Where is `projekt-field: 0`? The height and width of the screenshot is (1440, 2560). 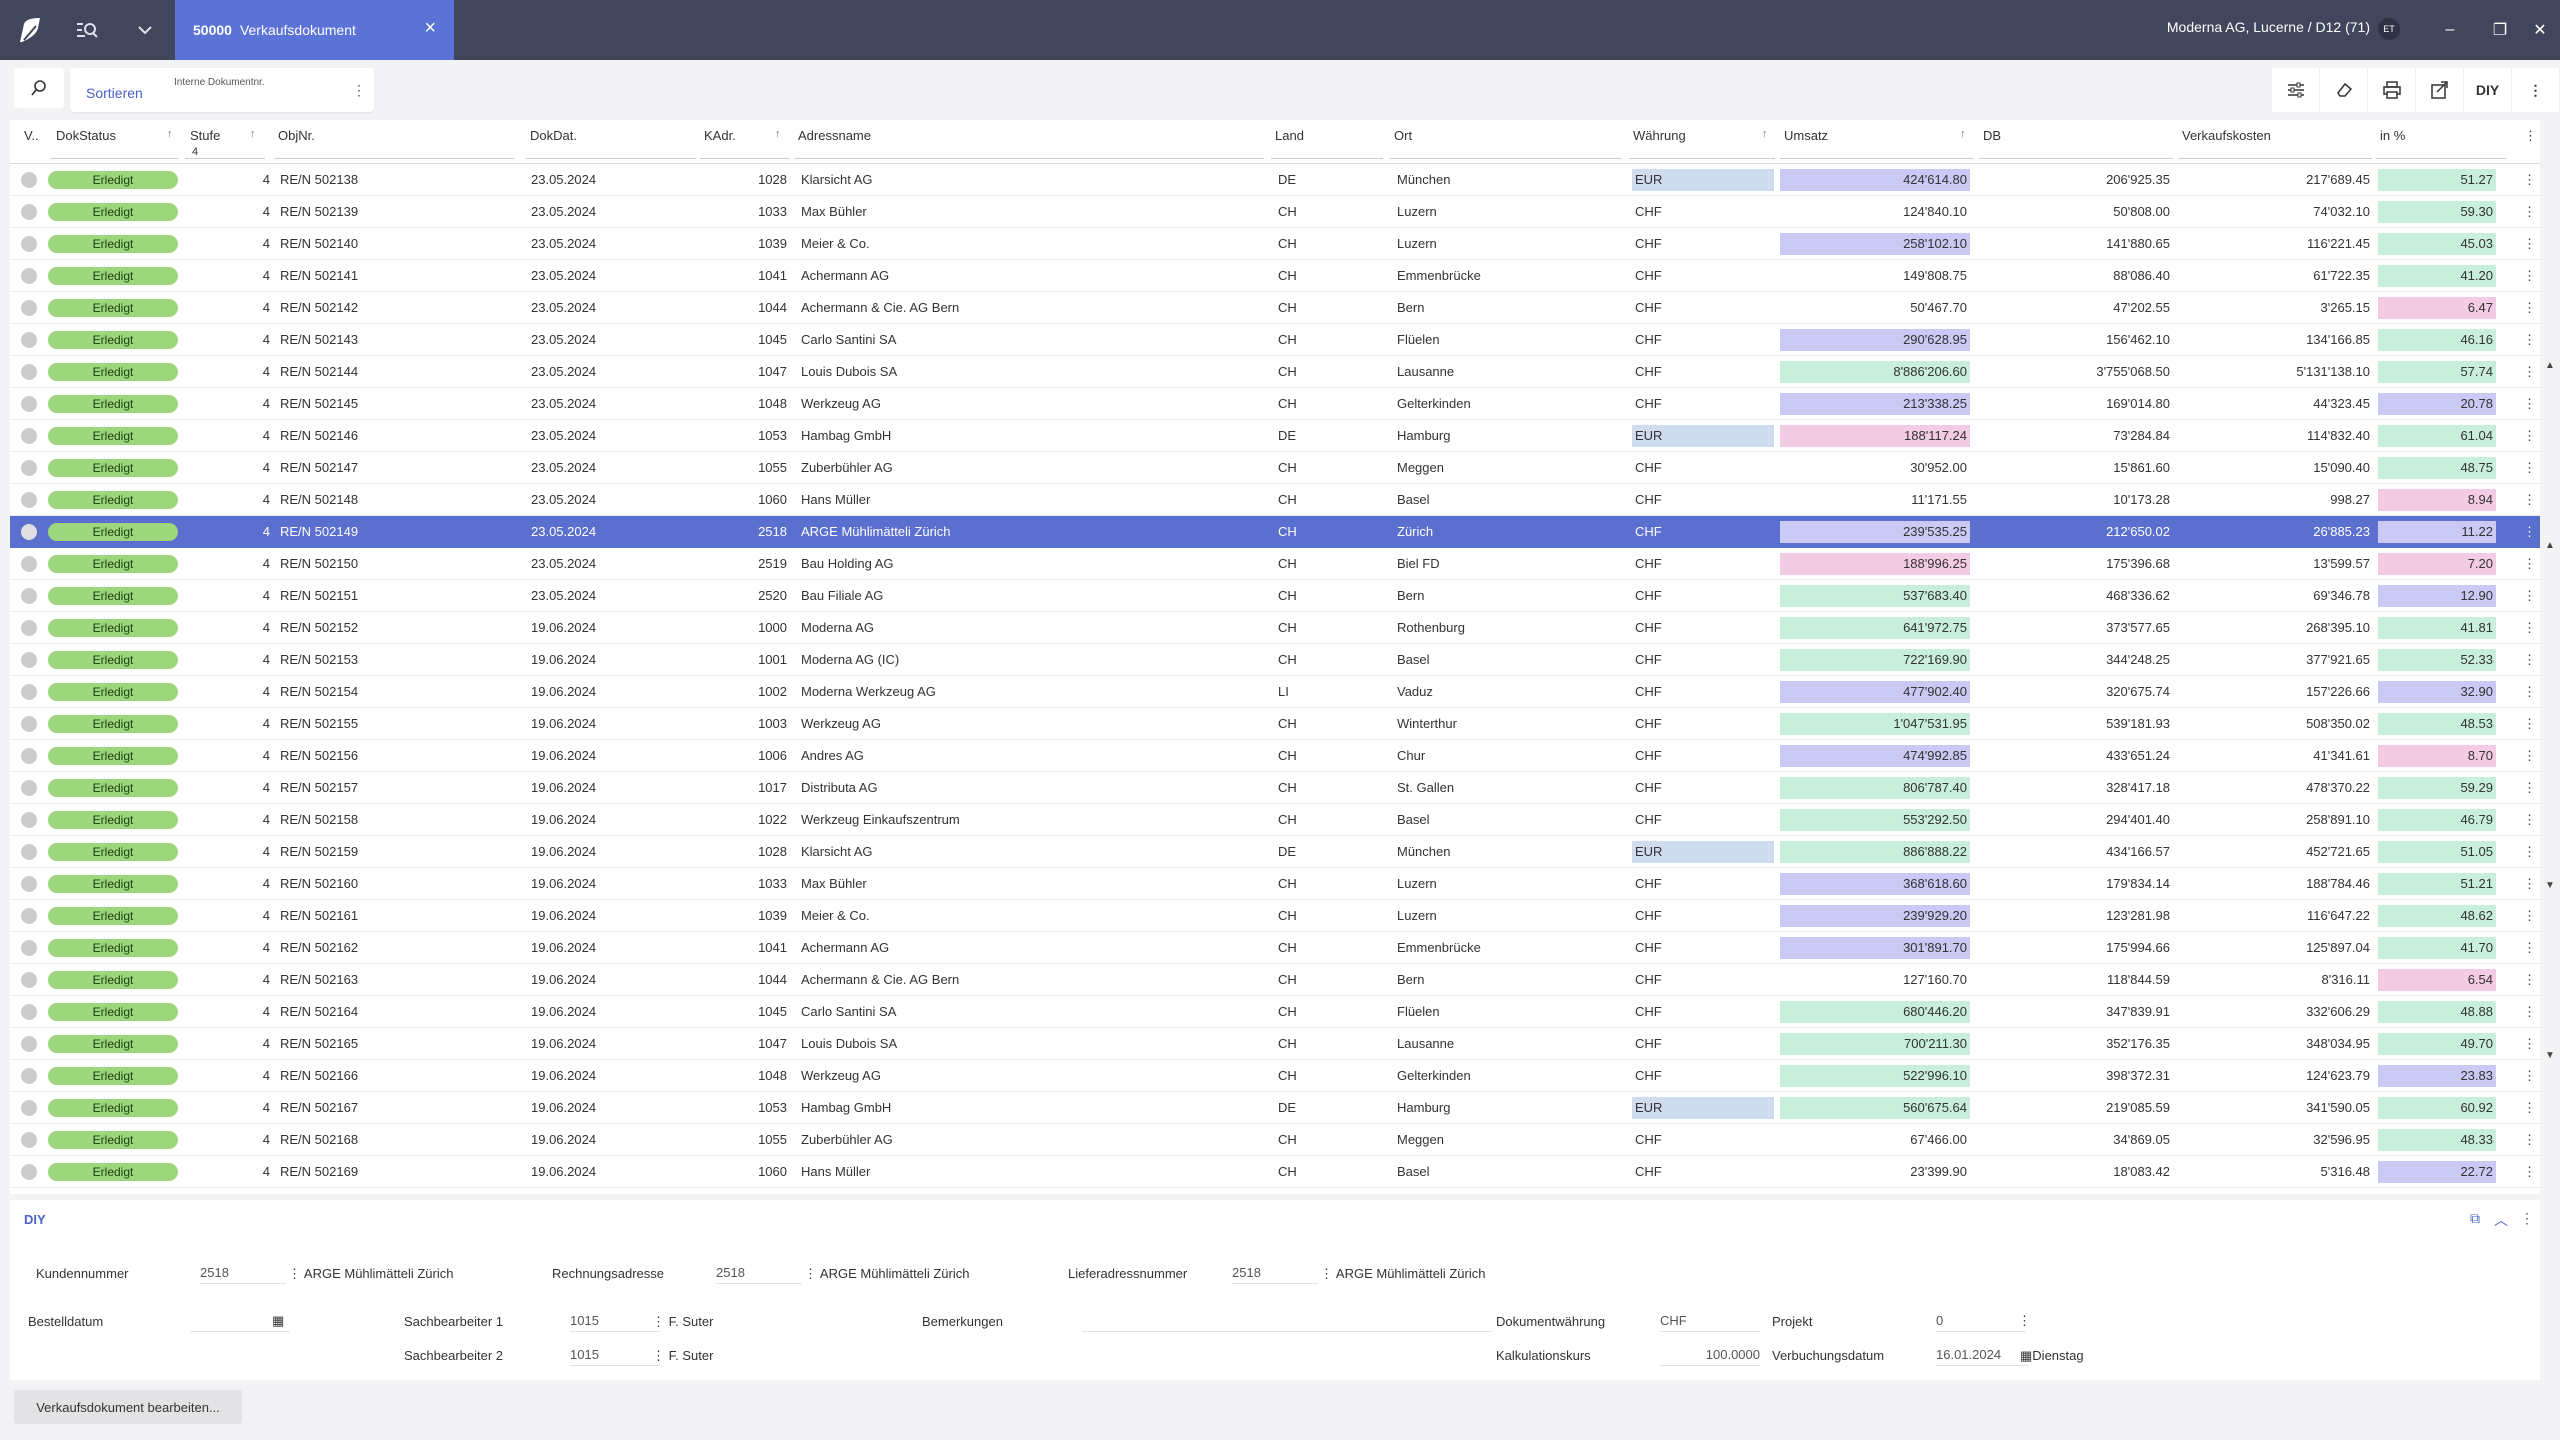 projekt-field: 0 is located at coordinates (1981, 1322).